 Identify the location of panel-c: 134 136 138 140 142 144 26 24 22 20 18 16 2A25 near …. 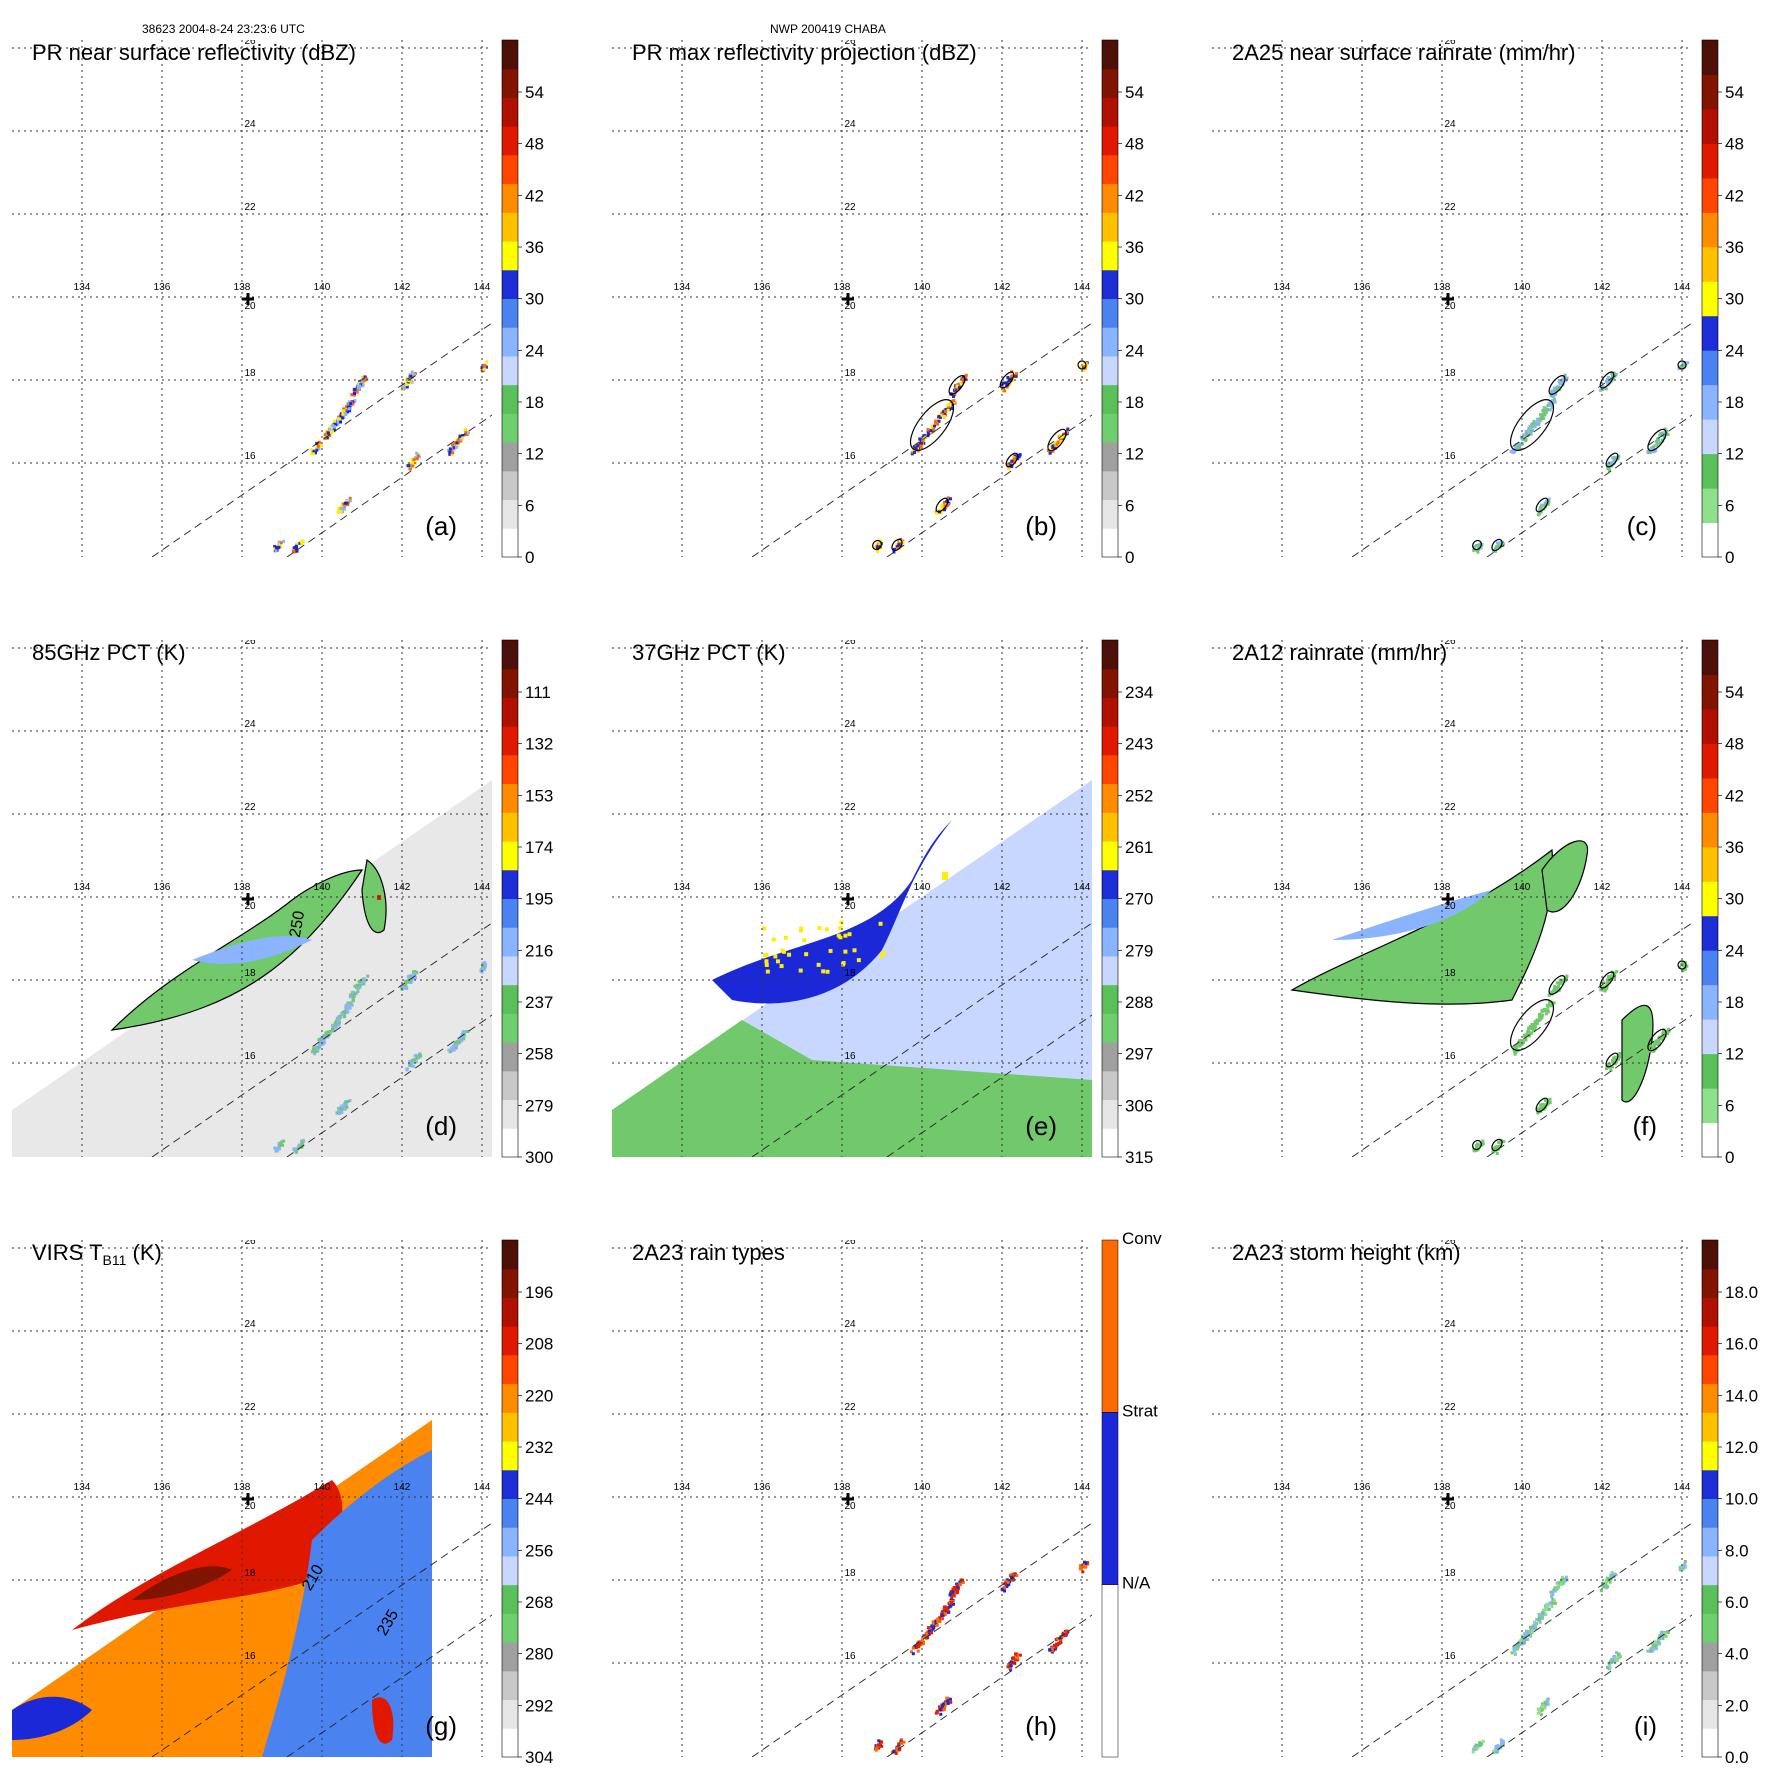
(1478, 303).